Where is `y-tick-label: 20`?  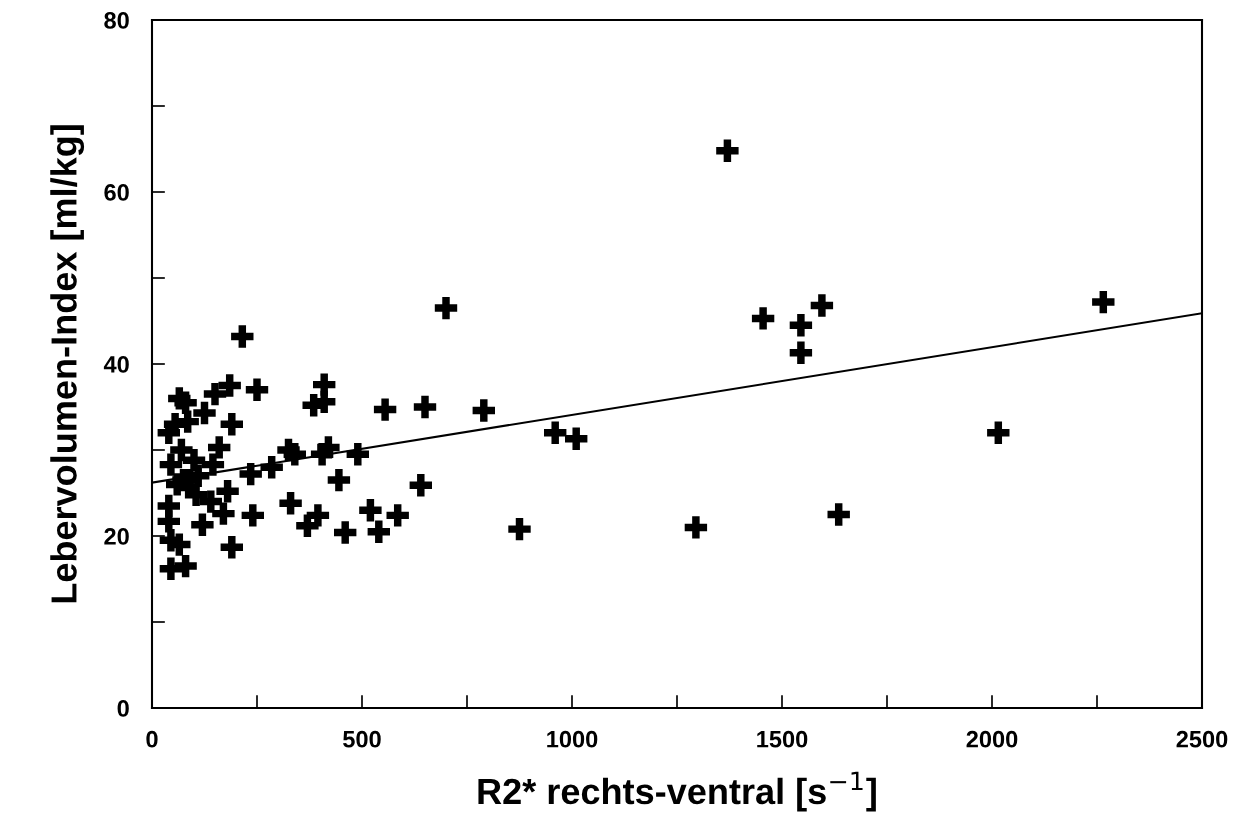 y-tick-label: 20 is located at coordinates (116, 536).